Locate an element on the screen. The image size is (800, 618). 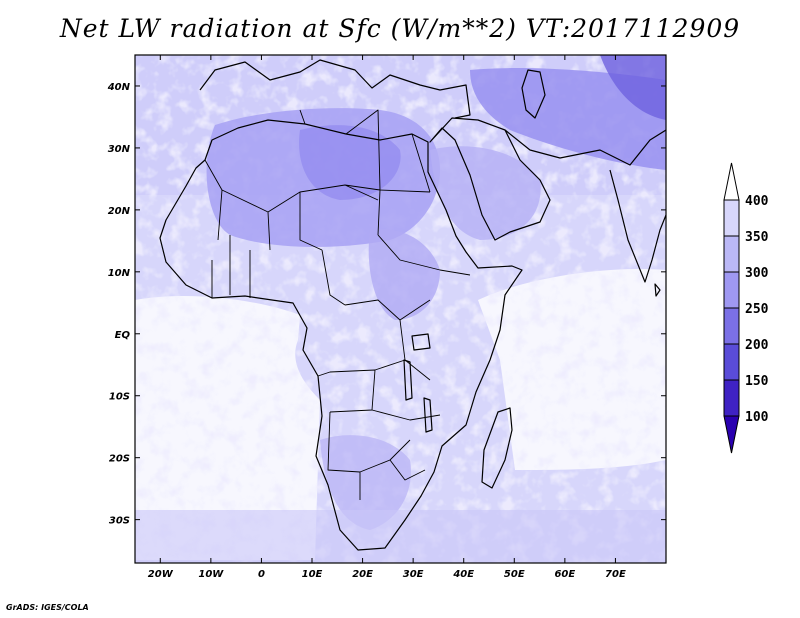
field-southern-ocean is located at coordinates (400, 536).